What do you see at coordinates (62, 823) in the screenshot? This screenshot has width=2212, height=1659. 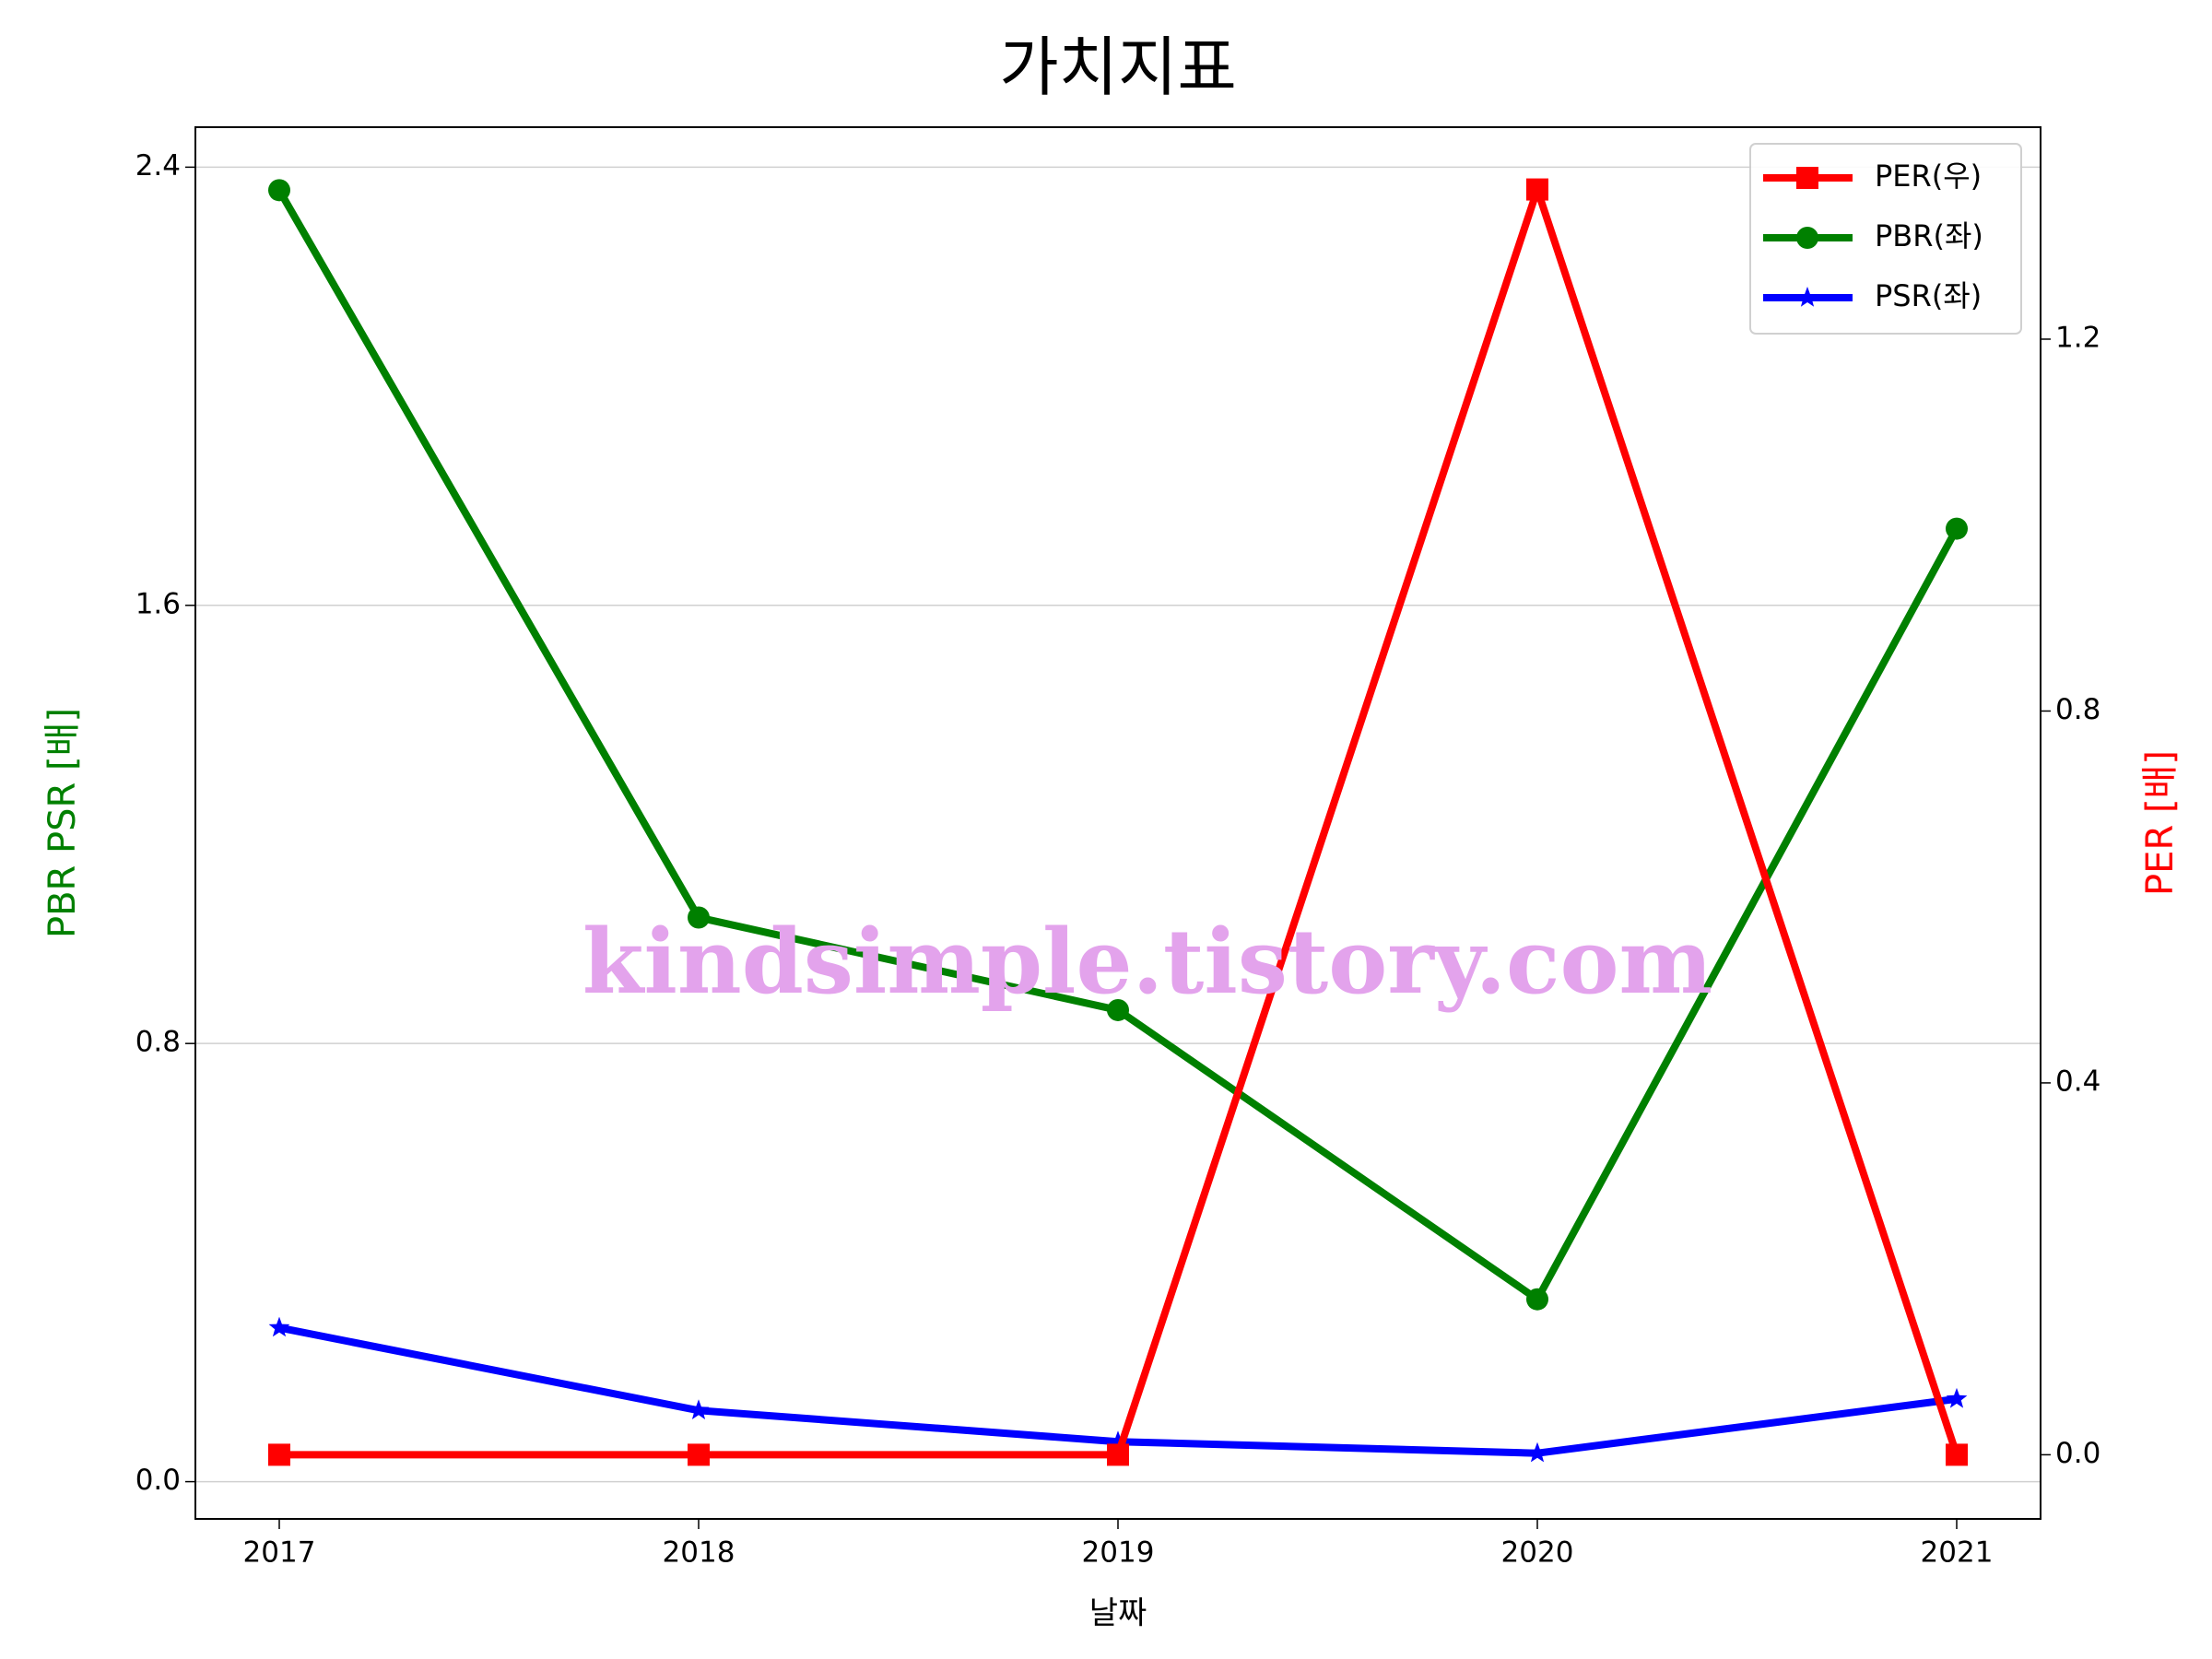 I see `y-axis-label: PBR PSR [배]` at bounding box center [62, 823].